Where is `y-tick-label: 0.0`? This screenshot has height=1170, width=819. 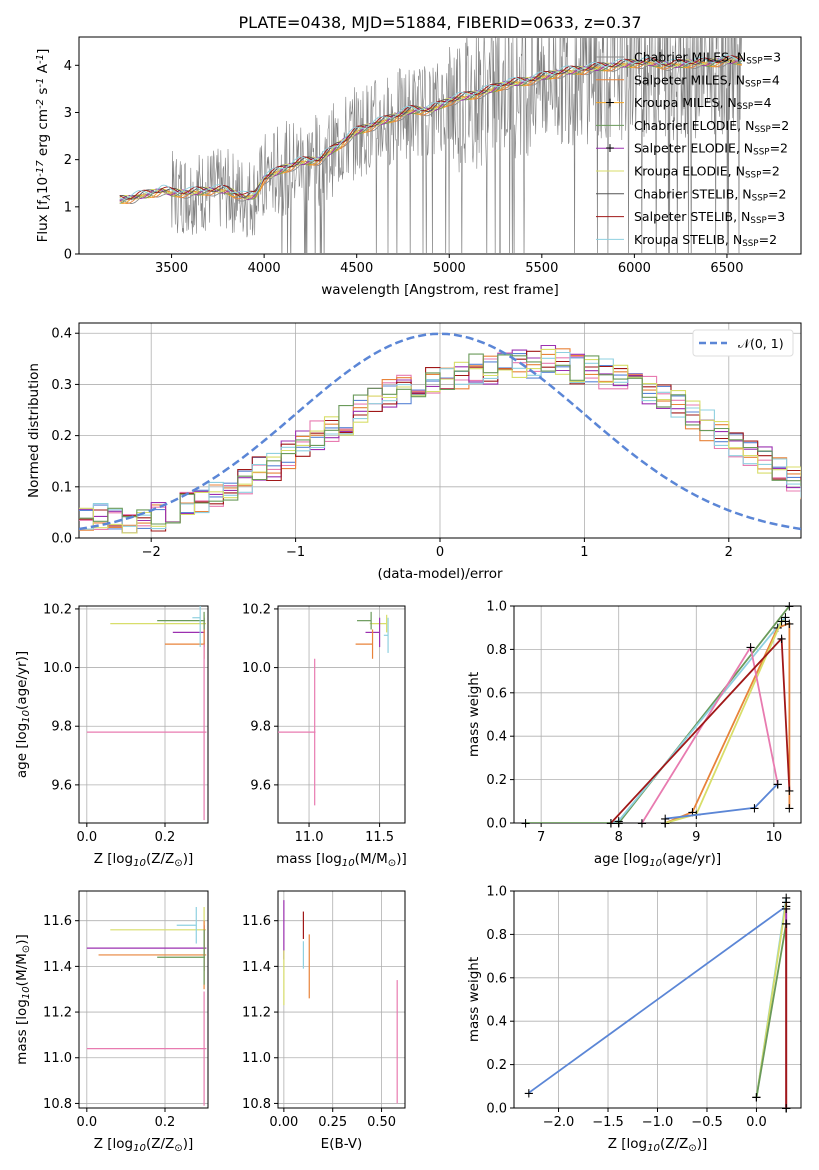
y-tick-label: 0.0 is located at coordinates (496, 824).